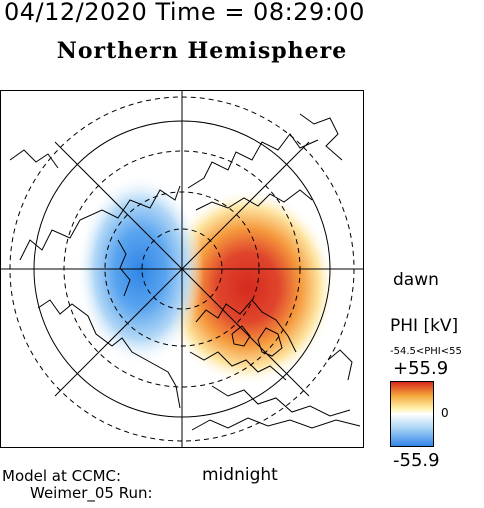  What do you see at coordinates (184, 13) in the screenshot?
I see `date-time-header: 04/12/2020 Time = 08:29:00` at bounding box center [184, 13].